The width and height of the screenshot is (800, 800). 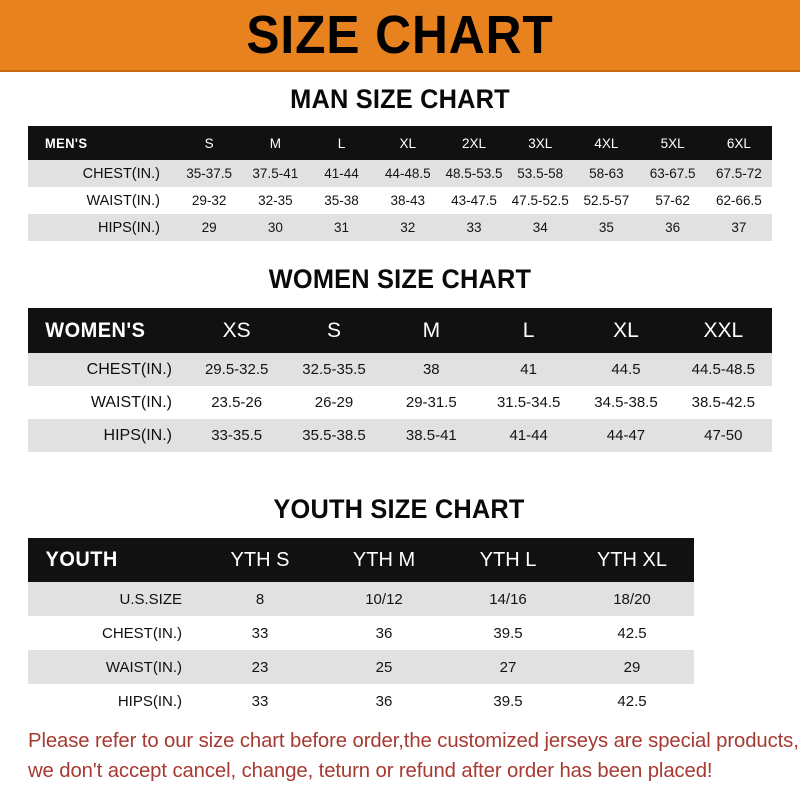 What do you see at coordinates (275, 227) in the screenshot?
I see `measurement-cell: 30` at bounding box center [275, 227].